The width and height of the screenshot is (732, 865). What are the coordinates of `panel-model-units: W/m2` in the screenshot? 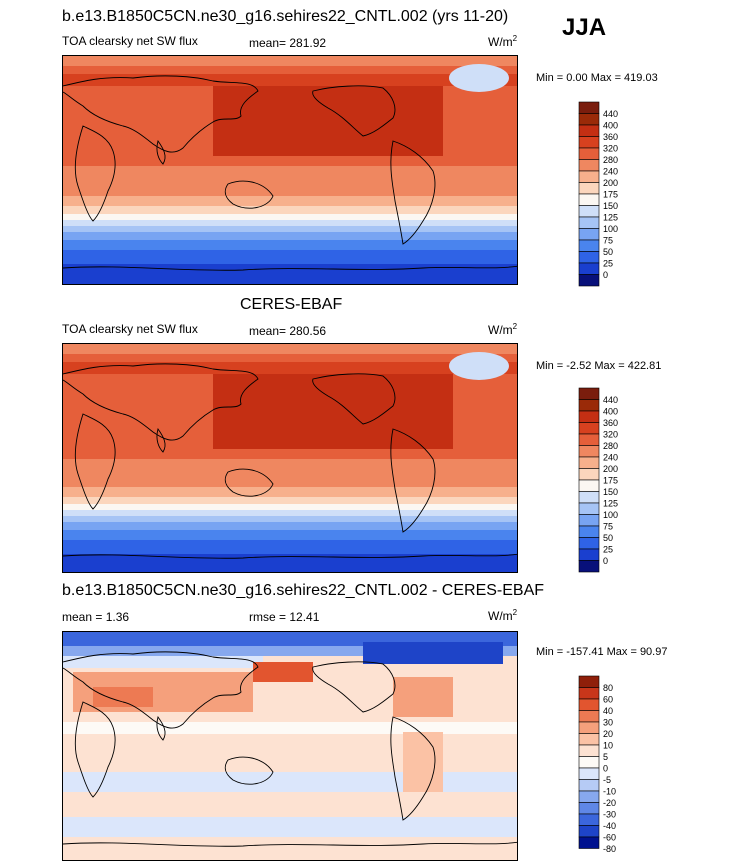 It's located at (503, 41).